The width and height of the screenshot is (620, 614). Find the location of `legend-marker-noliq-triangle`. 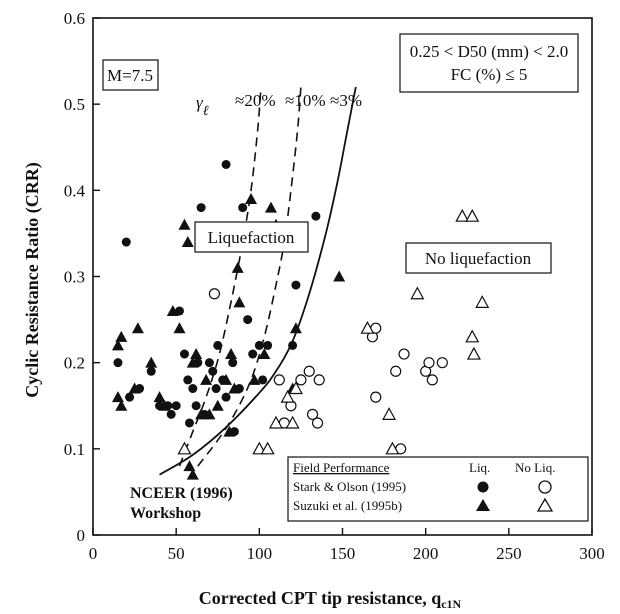

legend-marker-noliq-triangle is located at coordinates (545, 504).